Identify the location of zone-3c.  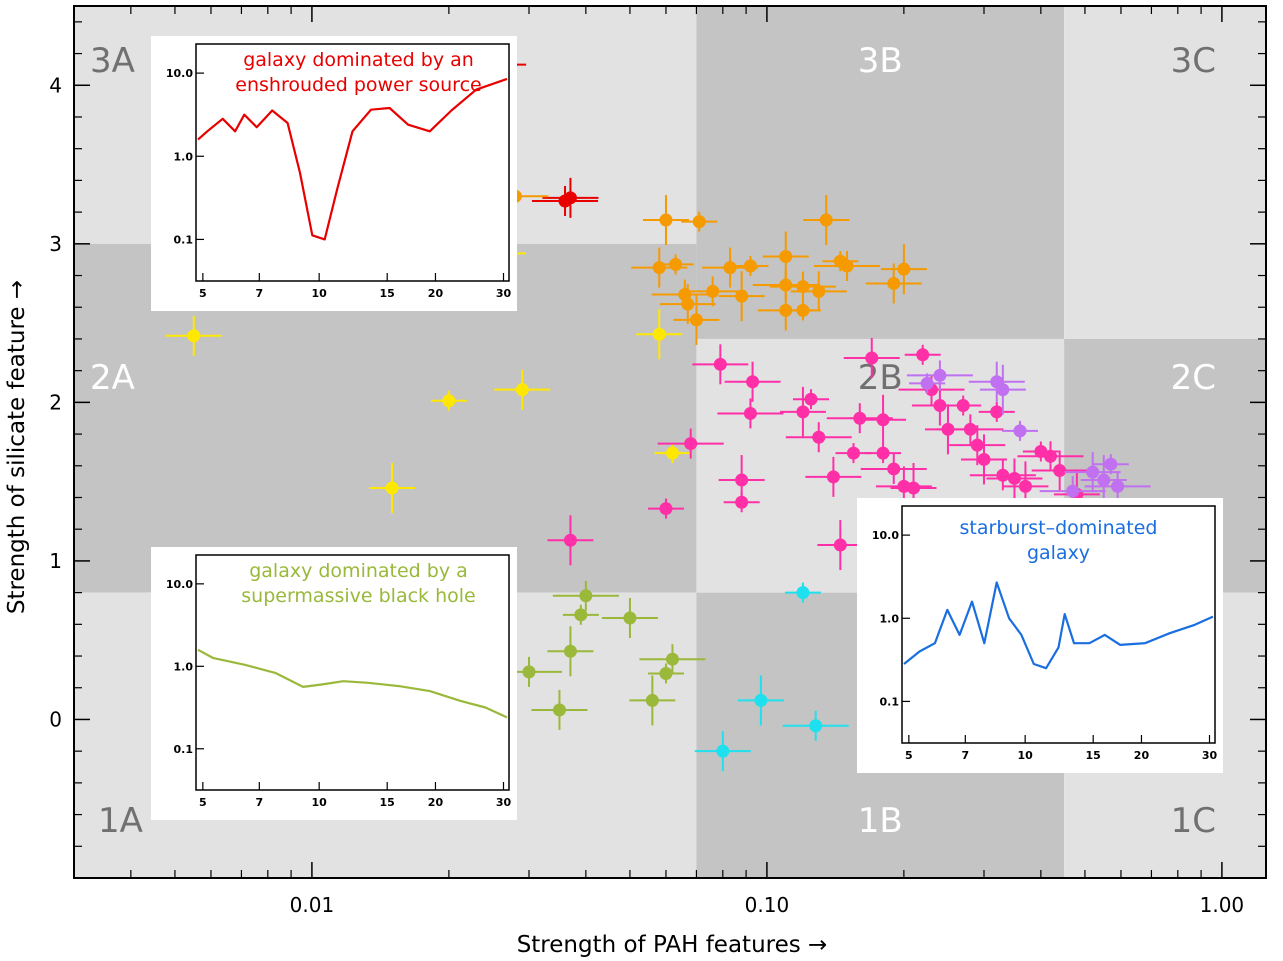
(1165, 172).